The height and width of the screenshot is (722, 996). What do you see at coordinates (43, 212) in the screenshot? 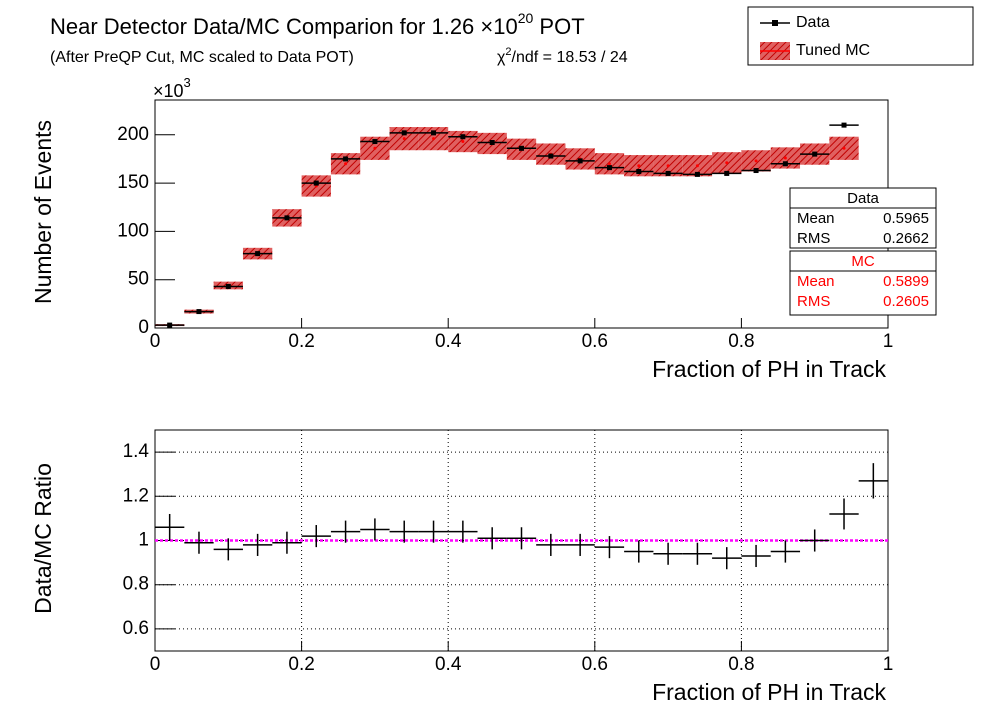
I see `y-axis-label: Number of Events` at bounding box center [43, 212].